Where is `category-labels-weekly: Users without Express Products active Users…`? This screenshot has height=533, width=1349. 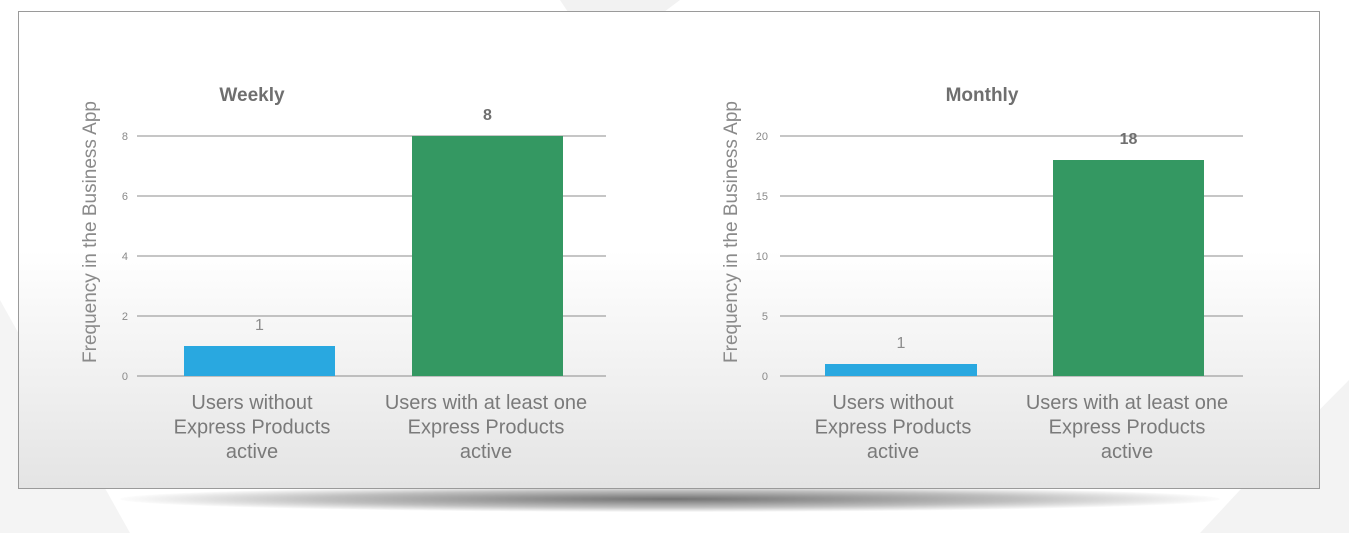 category-labels-weekly: Users without Express Products active Users… is located at coordinates (381, 427).